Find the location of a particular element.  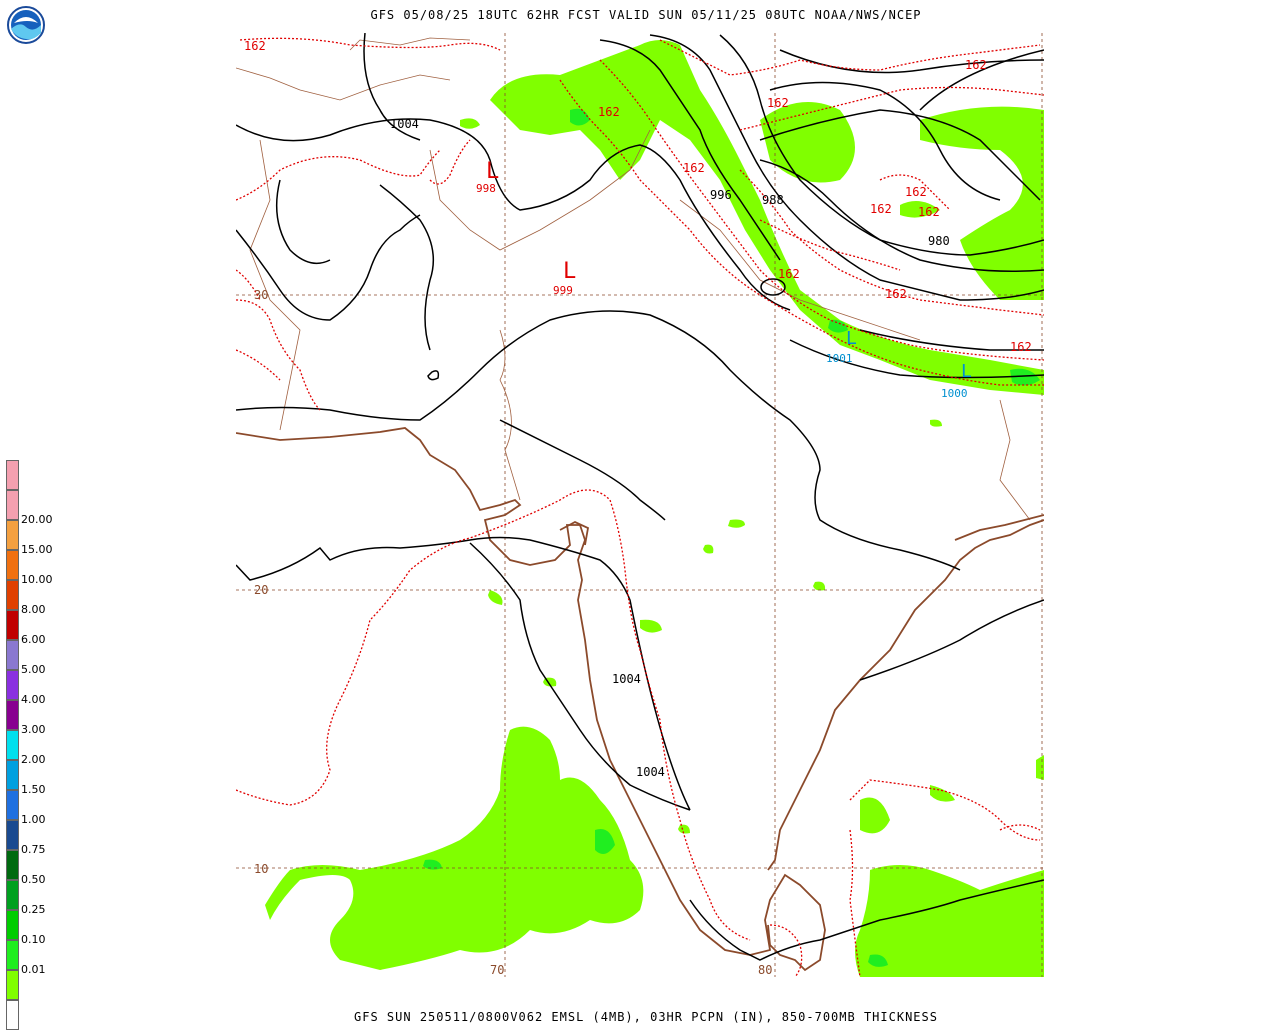

low-center-2: L 999 is located at coordinates (564, 278).